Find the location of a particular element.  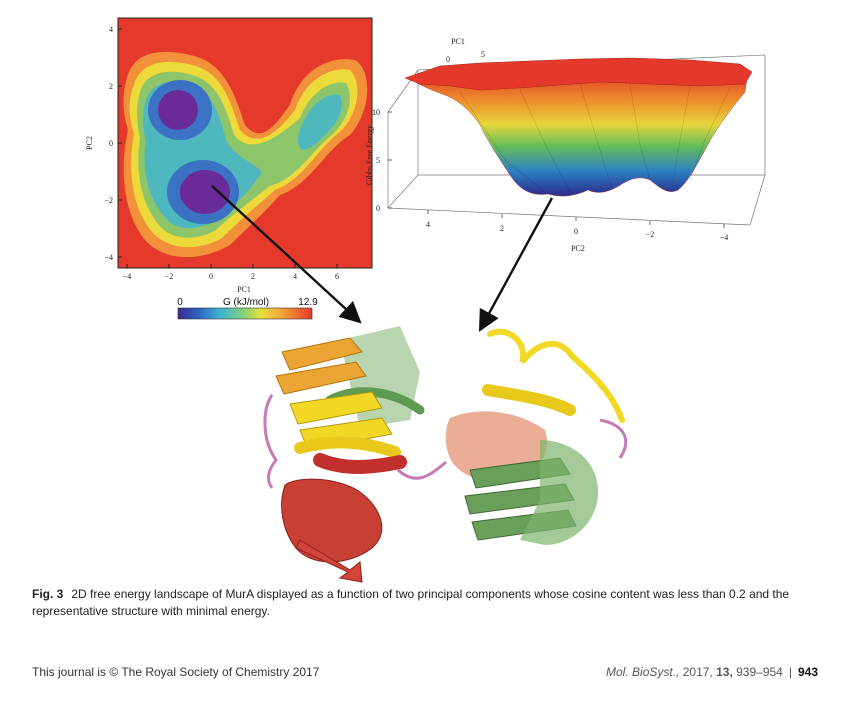

contour-x-tick-label: −4 is located at coordinates (127, 276).